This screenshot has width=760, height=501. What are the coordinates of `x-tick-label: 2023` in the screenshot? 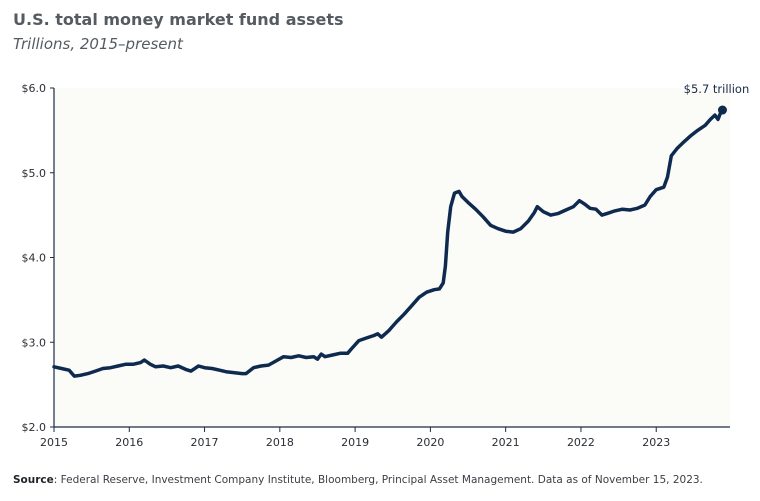 It's located at (656, 442).